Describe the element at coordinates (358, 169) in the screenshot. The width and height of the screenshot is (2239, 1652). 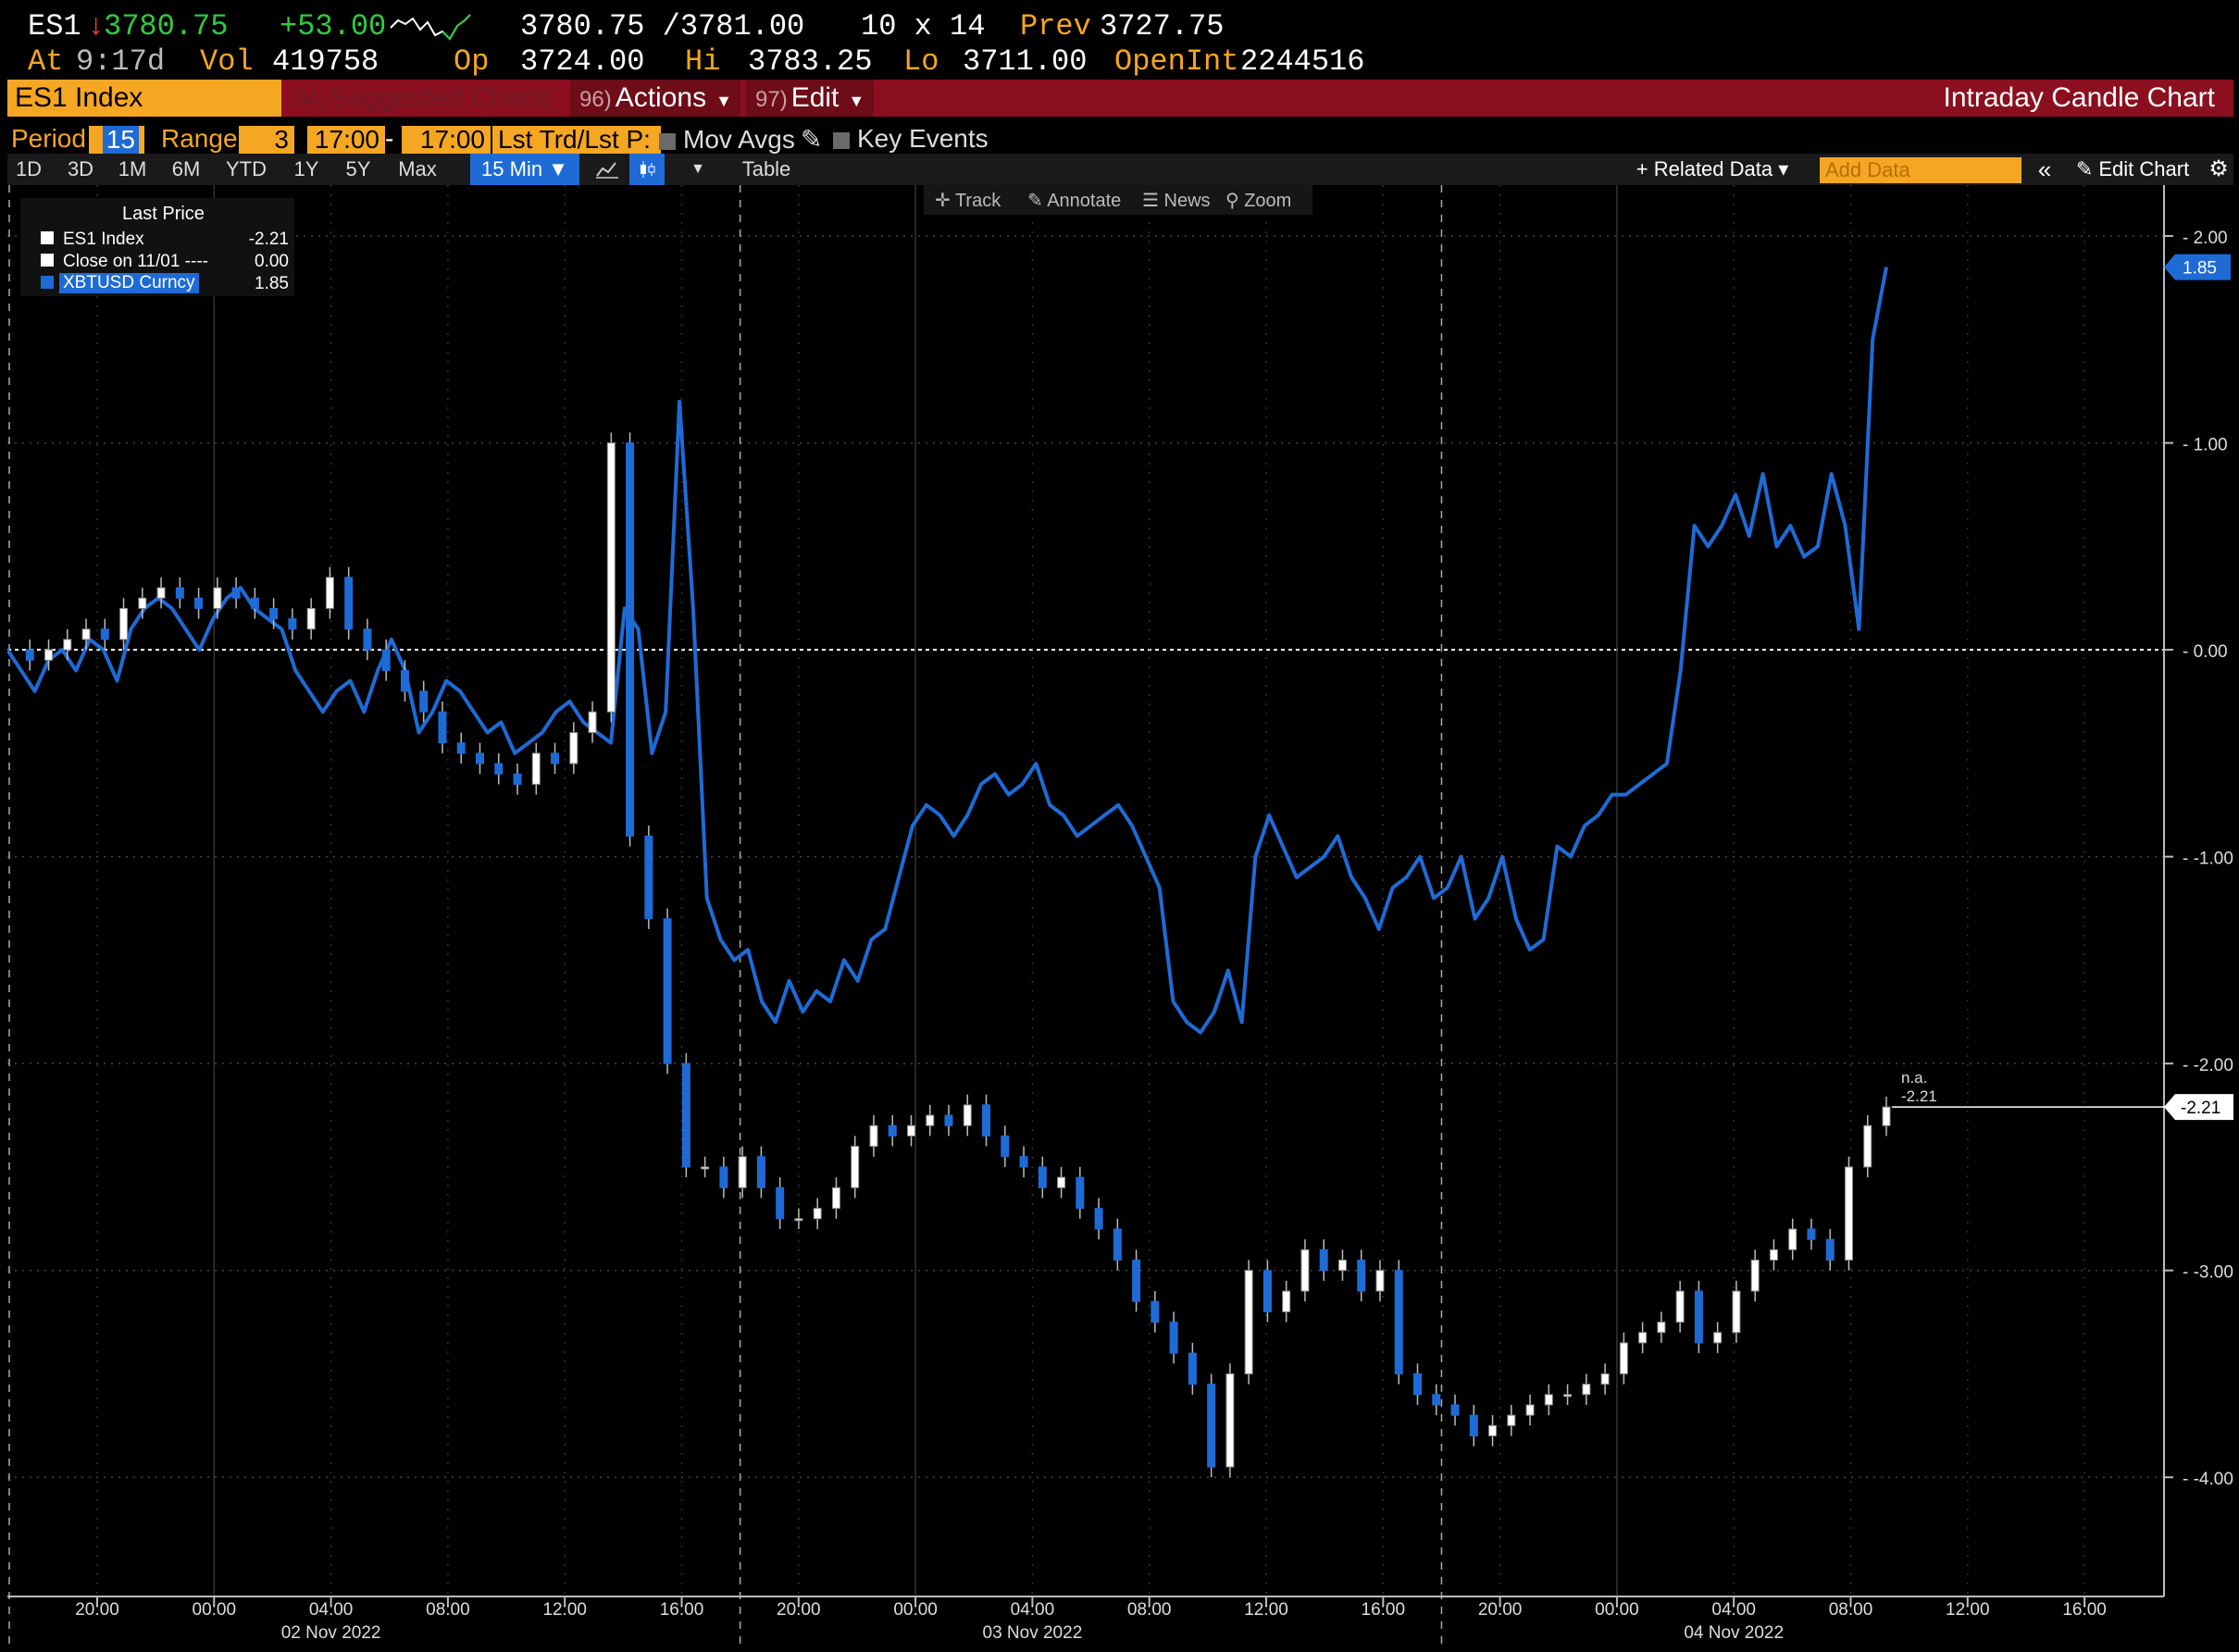
I see `range-5y-button: 5Y` at that location.